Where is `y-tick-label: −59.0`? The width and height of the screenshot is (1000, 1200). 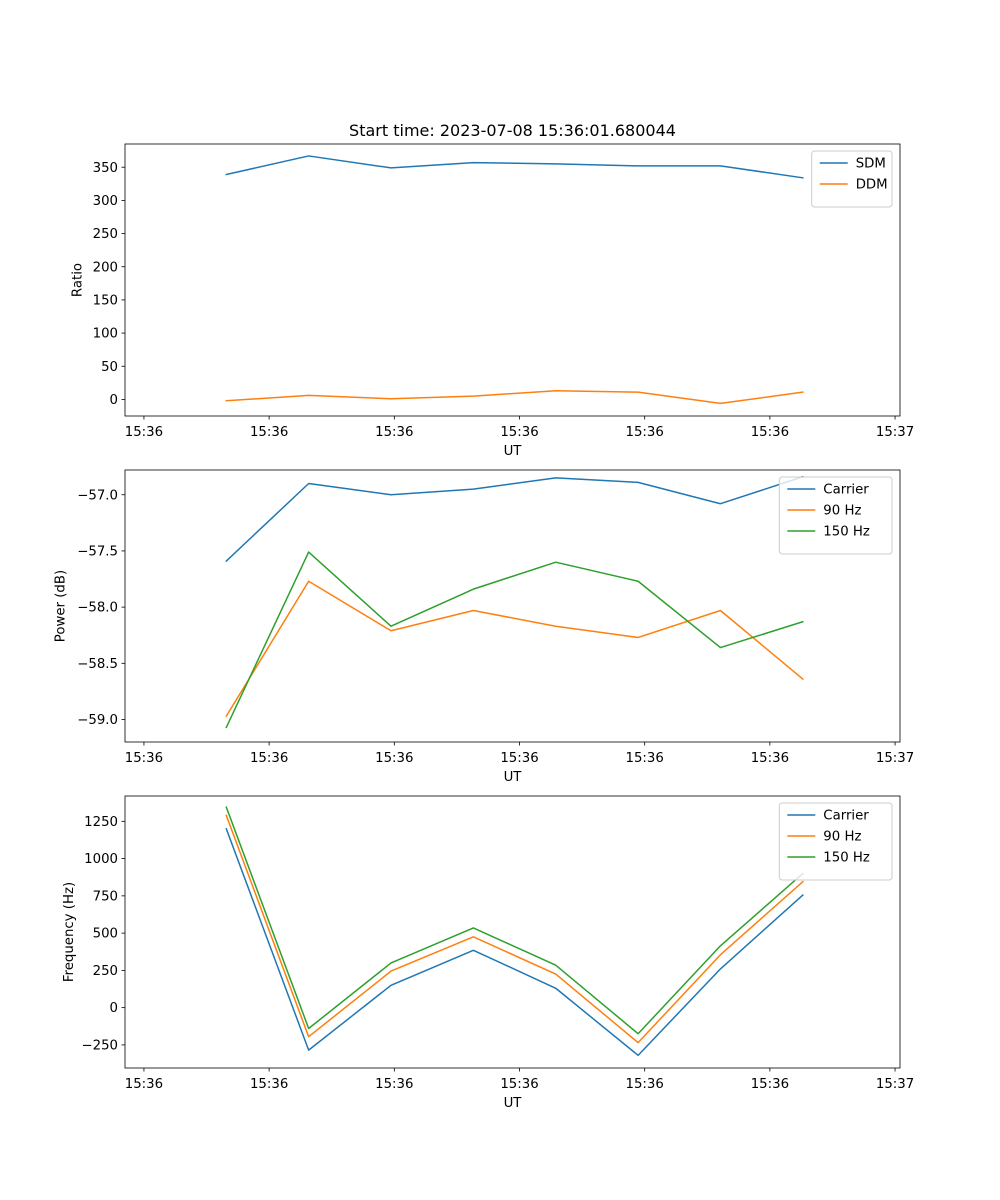
y-tick-label: −59.0 is located at coordinates (97, 720).